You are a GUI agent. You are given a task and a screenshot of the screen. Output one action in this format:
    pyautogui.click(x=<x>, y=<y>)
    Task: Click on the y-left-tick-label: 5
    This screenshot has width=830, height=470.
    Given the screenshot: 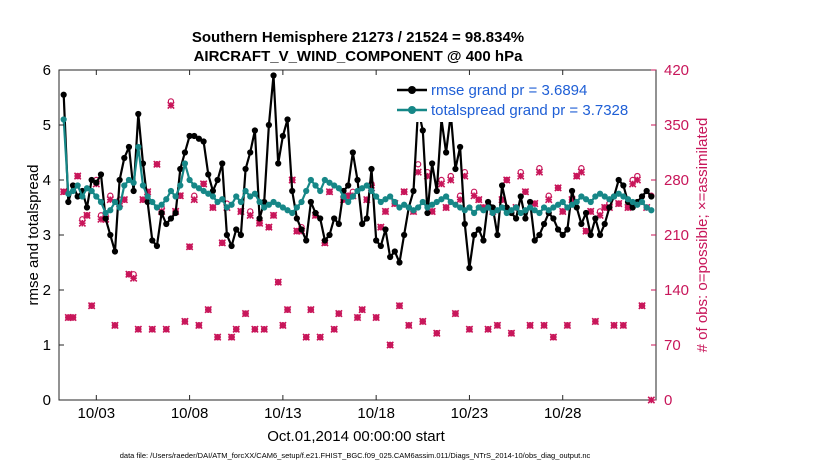 What is the action you would take?
    pyautogui.click(x=47, y=125)
    